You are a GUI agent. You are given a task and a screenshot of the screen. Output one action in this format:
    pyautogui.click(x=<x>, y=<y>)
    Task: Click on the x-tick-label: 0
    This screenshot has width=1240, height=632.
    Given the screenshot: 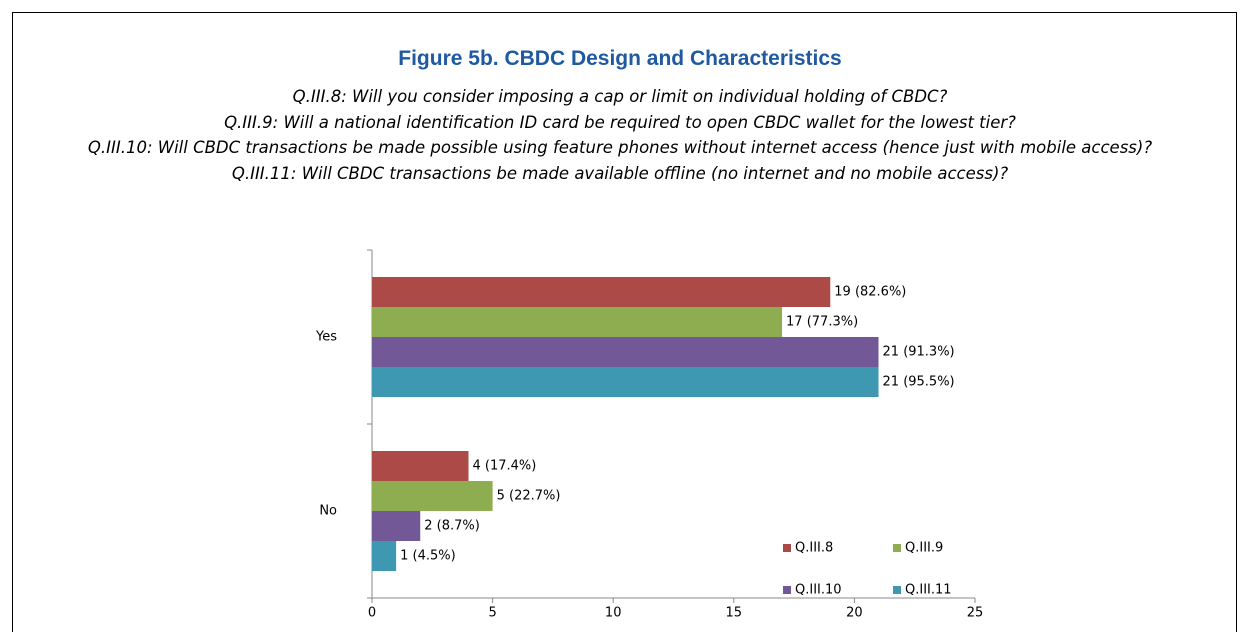 What is the action you would take?
    pyautogui.click(x=372, y=613)
    